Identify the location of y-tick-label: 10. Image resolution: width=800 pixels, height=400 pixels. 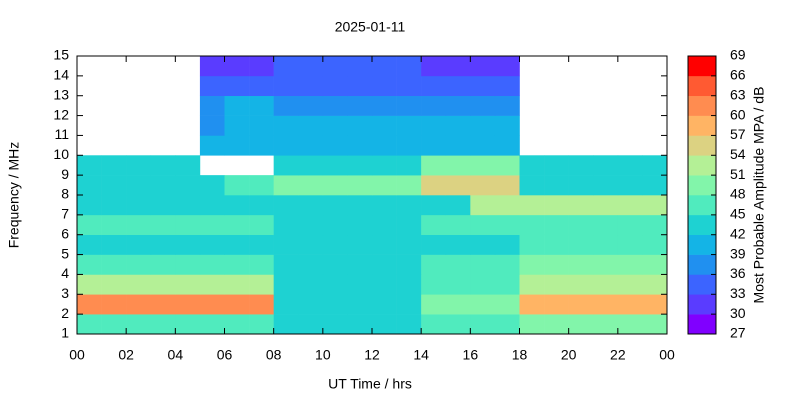
(61, 154).